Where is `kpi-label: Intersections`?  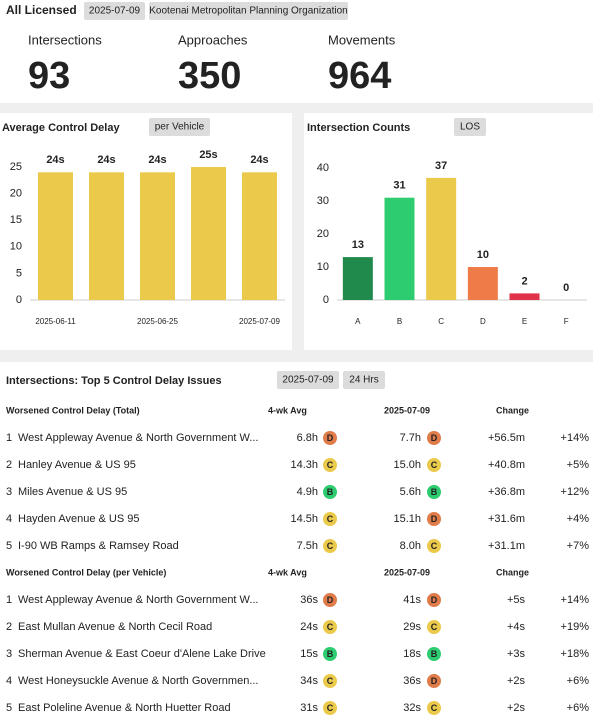
kpi-label: Intersections is located at coordinates (65, 39).